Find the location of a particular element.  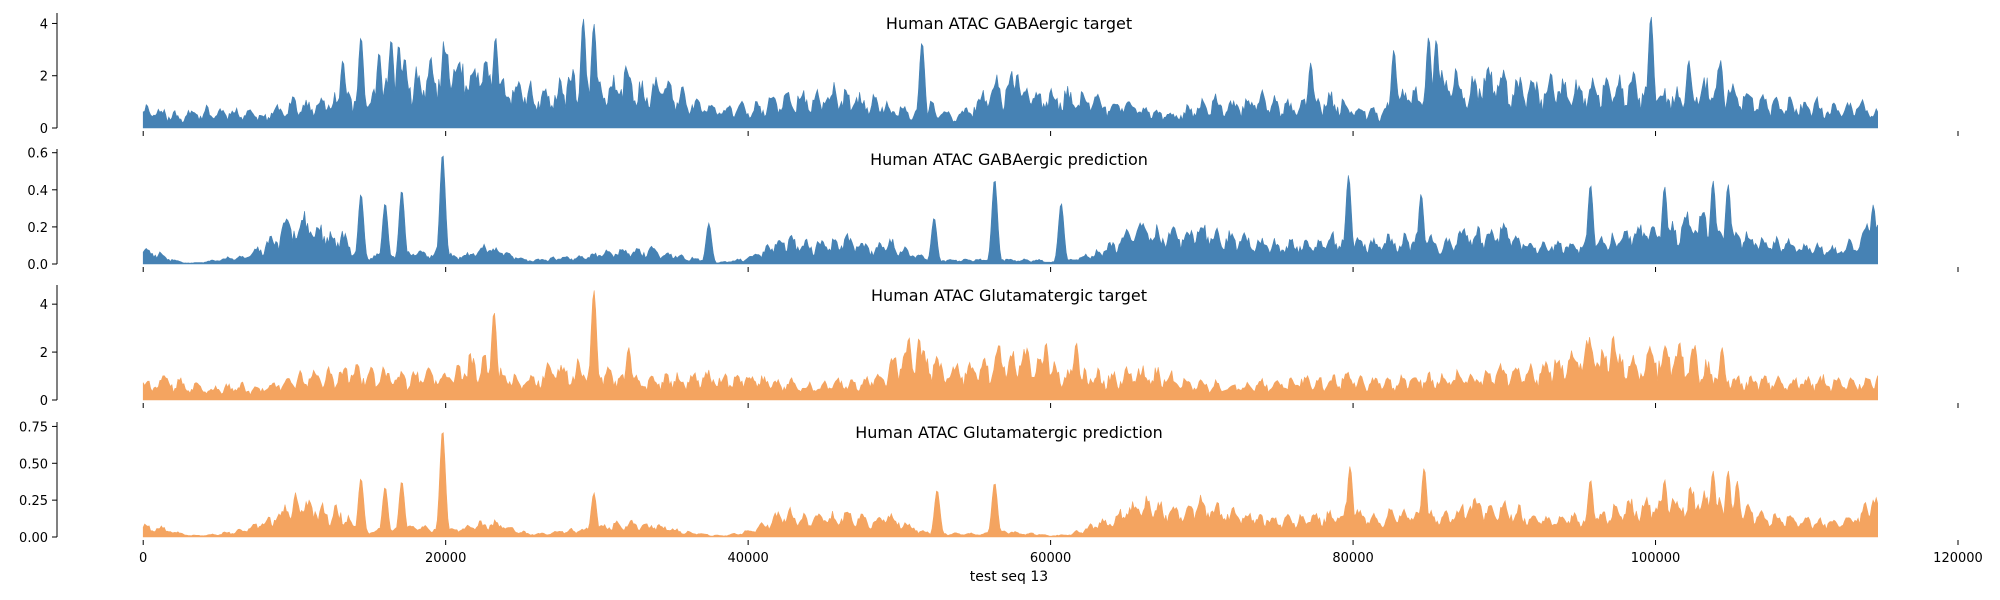

y-tick-label-1-2: 2 is located at coordinates (44, 77).